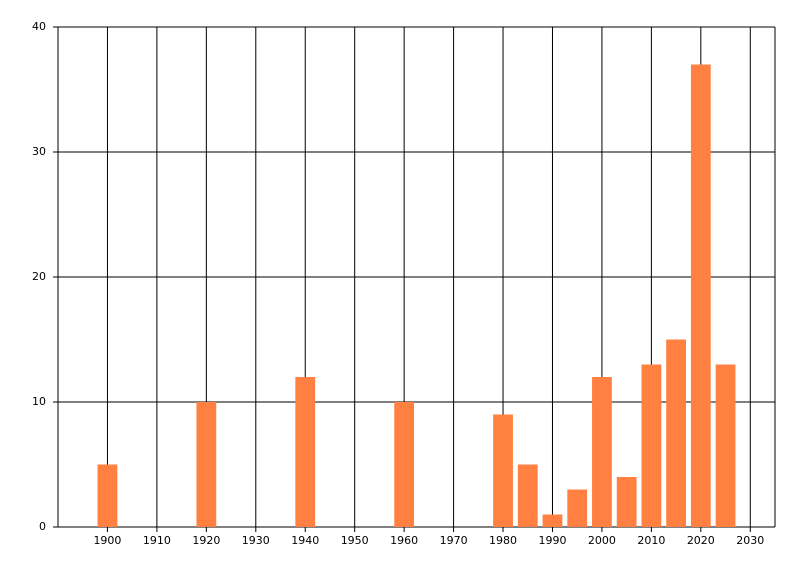 Image resolution: width=800 pixels, height=576 pixels. What do you see at coordinates (305, 540) in the screenshot?
I see `x-tick-label: 1940` at bounding box center [305, 540].